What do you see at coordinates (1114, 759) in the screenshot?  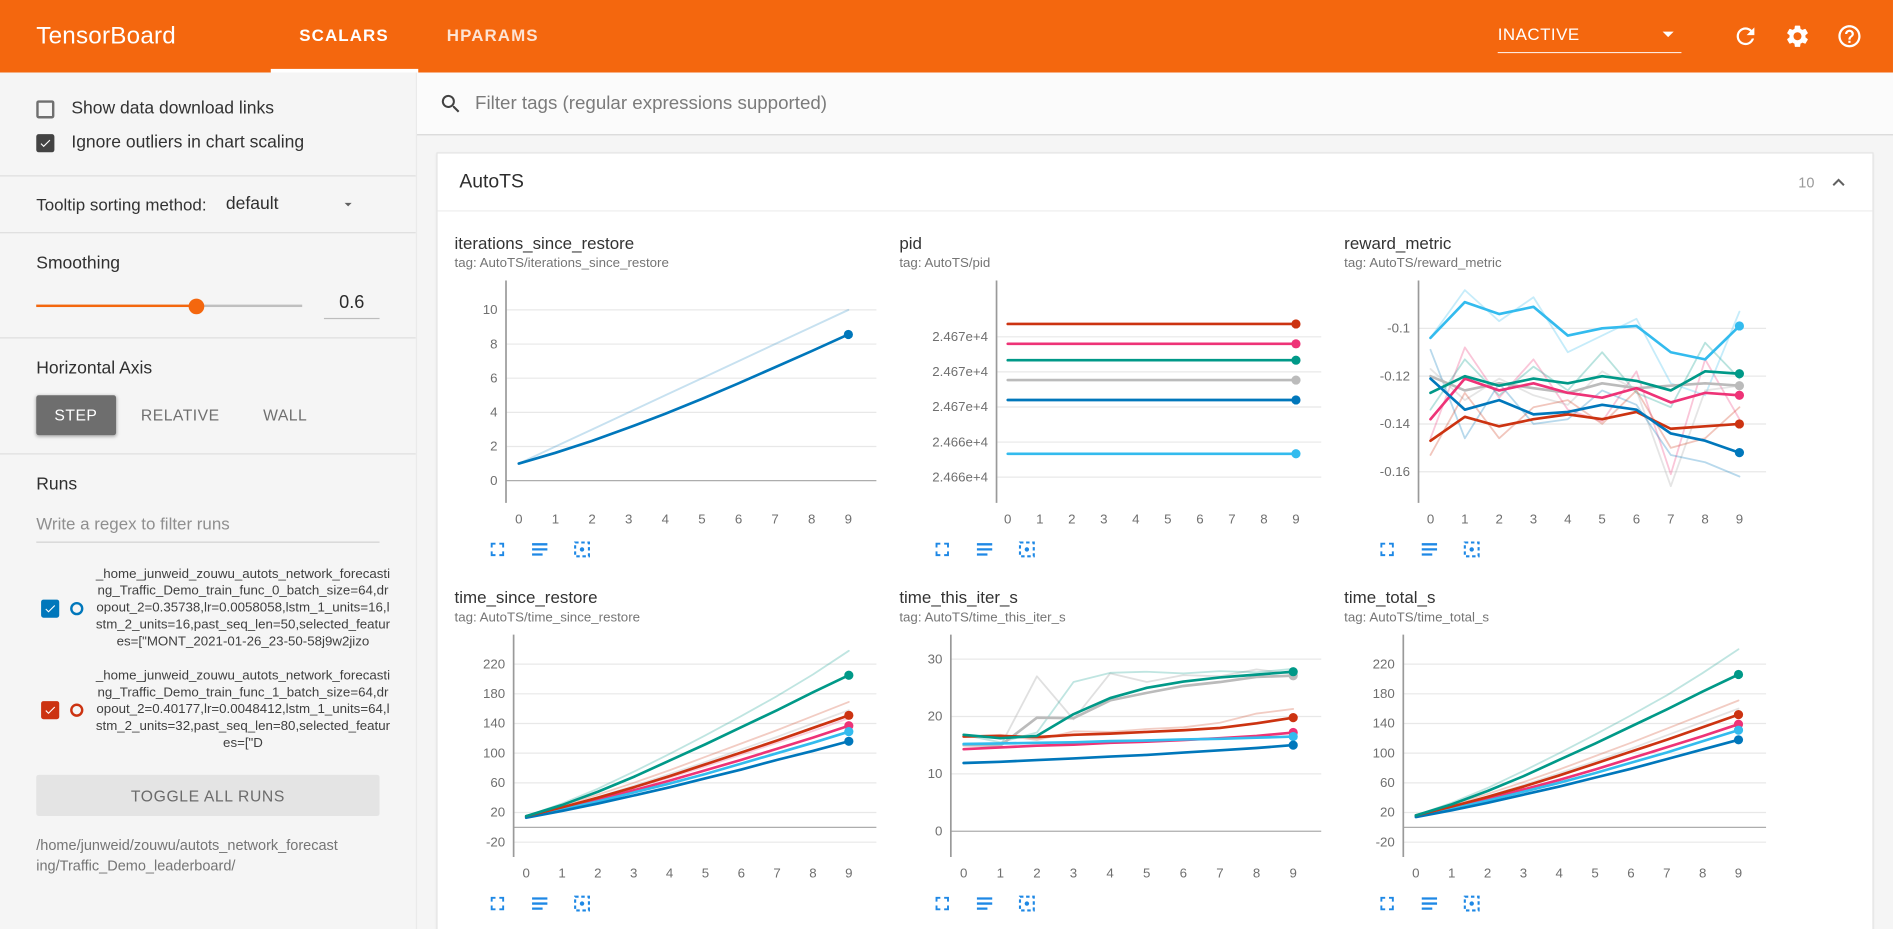 I see `chart-plot: 0 10 20 30 0 1 2 3 4 5 6 7 8 9` at bounding box center [1114, 759].